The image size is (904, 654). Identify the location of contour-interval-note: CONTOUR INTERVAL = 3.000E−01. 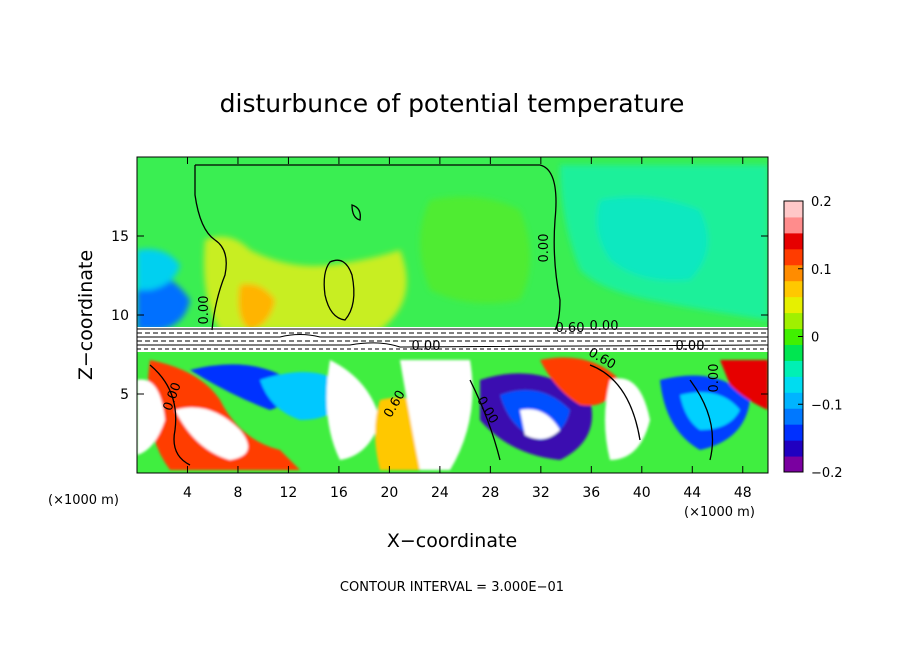
(452, 587).